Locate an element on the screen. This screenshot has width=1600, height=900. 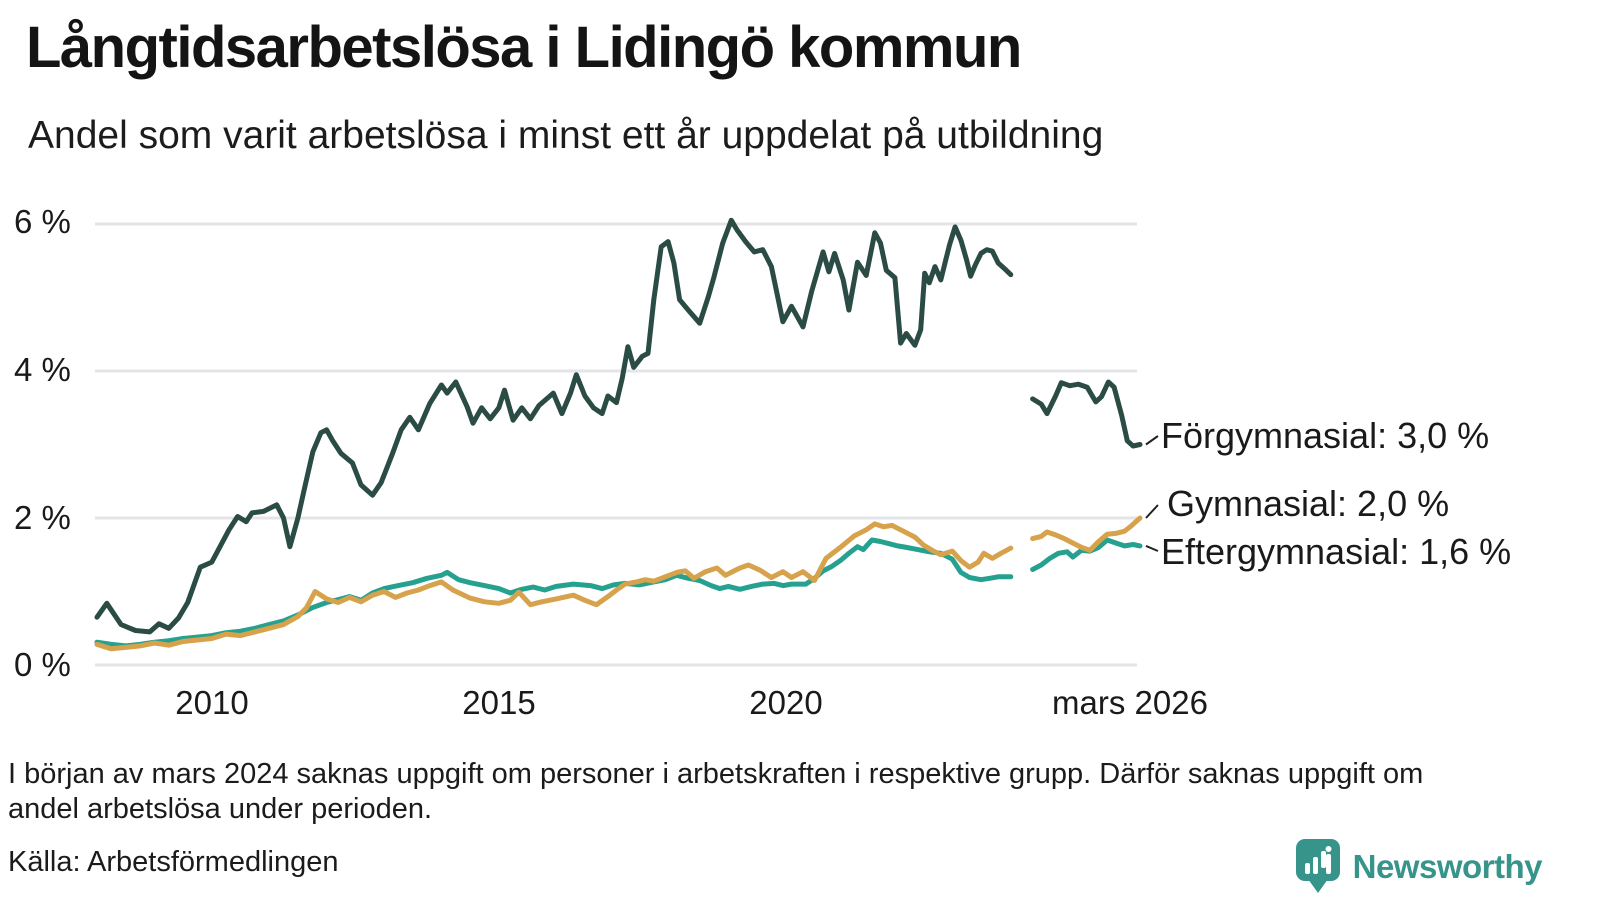
label-connector-förgymnasial is located at coordinates (1152, 440).